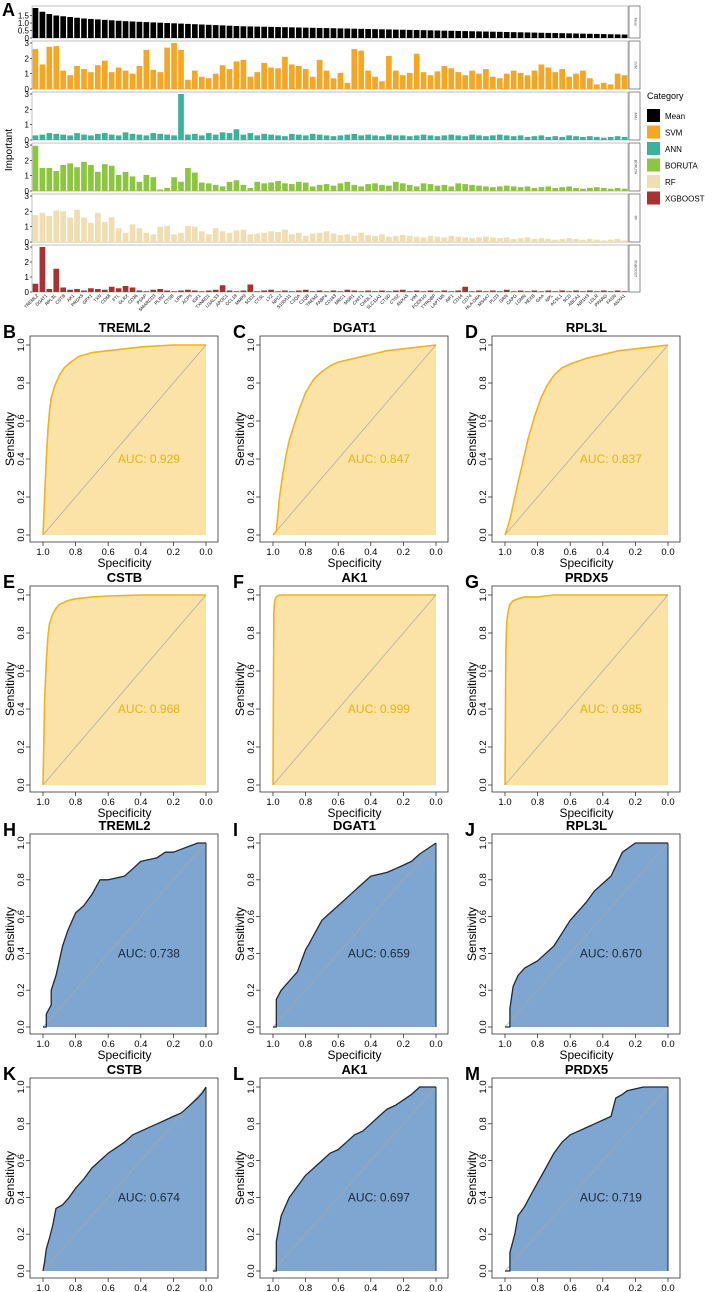 This screenshot has height=1292, width=713. Describe the element at coordinates (379, 709) in the screenshot. I see `auc-annotation: AUC: 0.999` at that location.